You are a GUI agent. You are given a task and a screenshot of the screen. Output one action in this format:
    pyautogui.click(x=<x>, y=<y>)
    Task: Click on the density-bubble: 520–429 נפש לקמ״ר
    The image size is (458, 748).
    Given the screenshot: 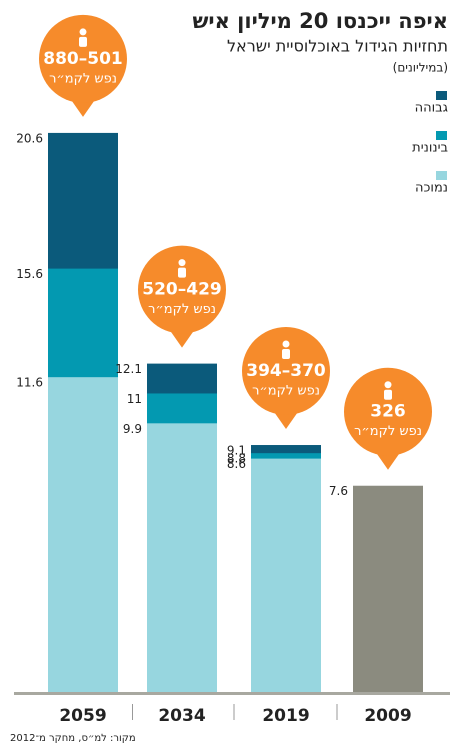 What is the action you would take?
    pyautogui.click(x=182, y=296)
    